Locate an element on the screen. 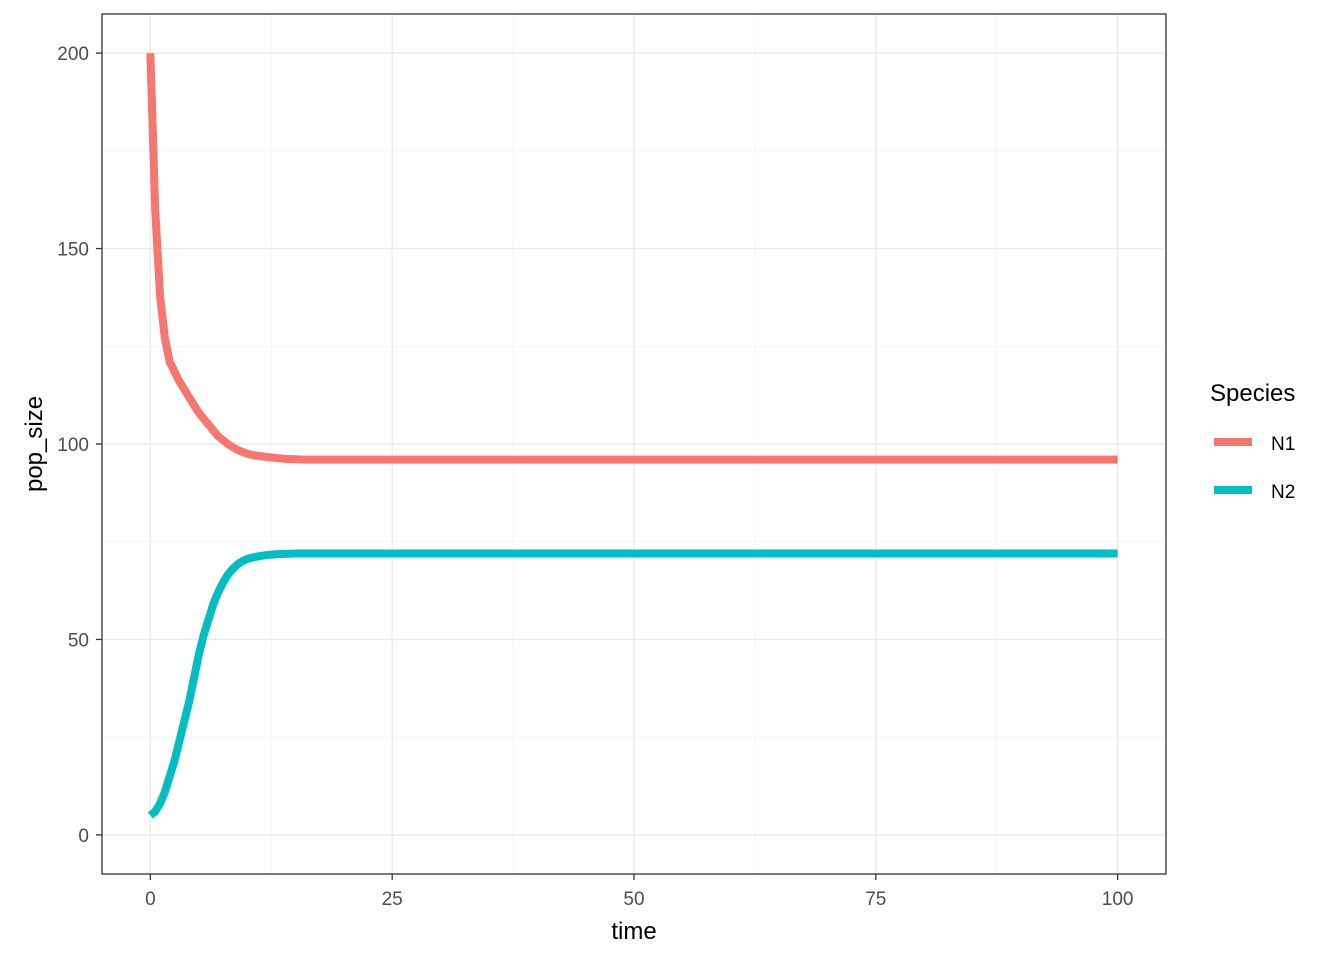 The height and width of the screenshot is (960, 1344). legend: Species N1 N2 is located at coordinates (1252, 441).